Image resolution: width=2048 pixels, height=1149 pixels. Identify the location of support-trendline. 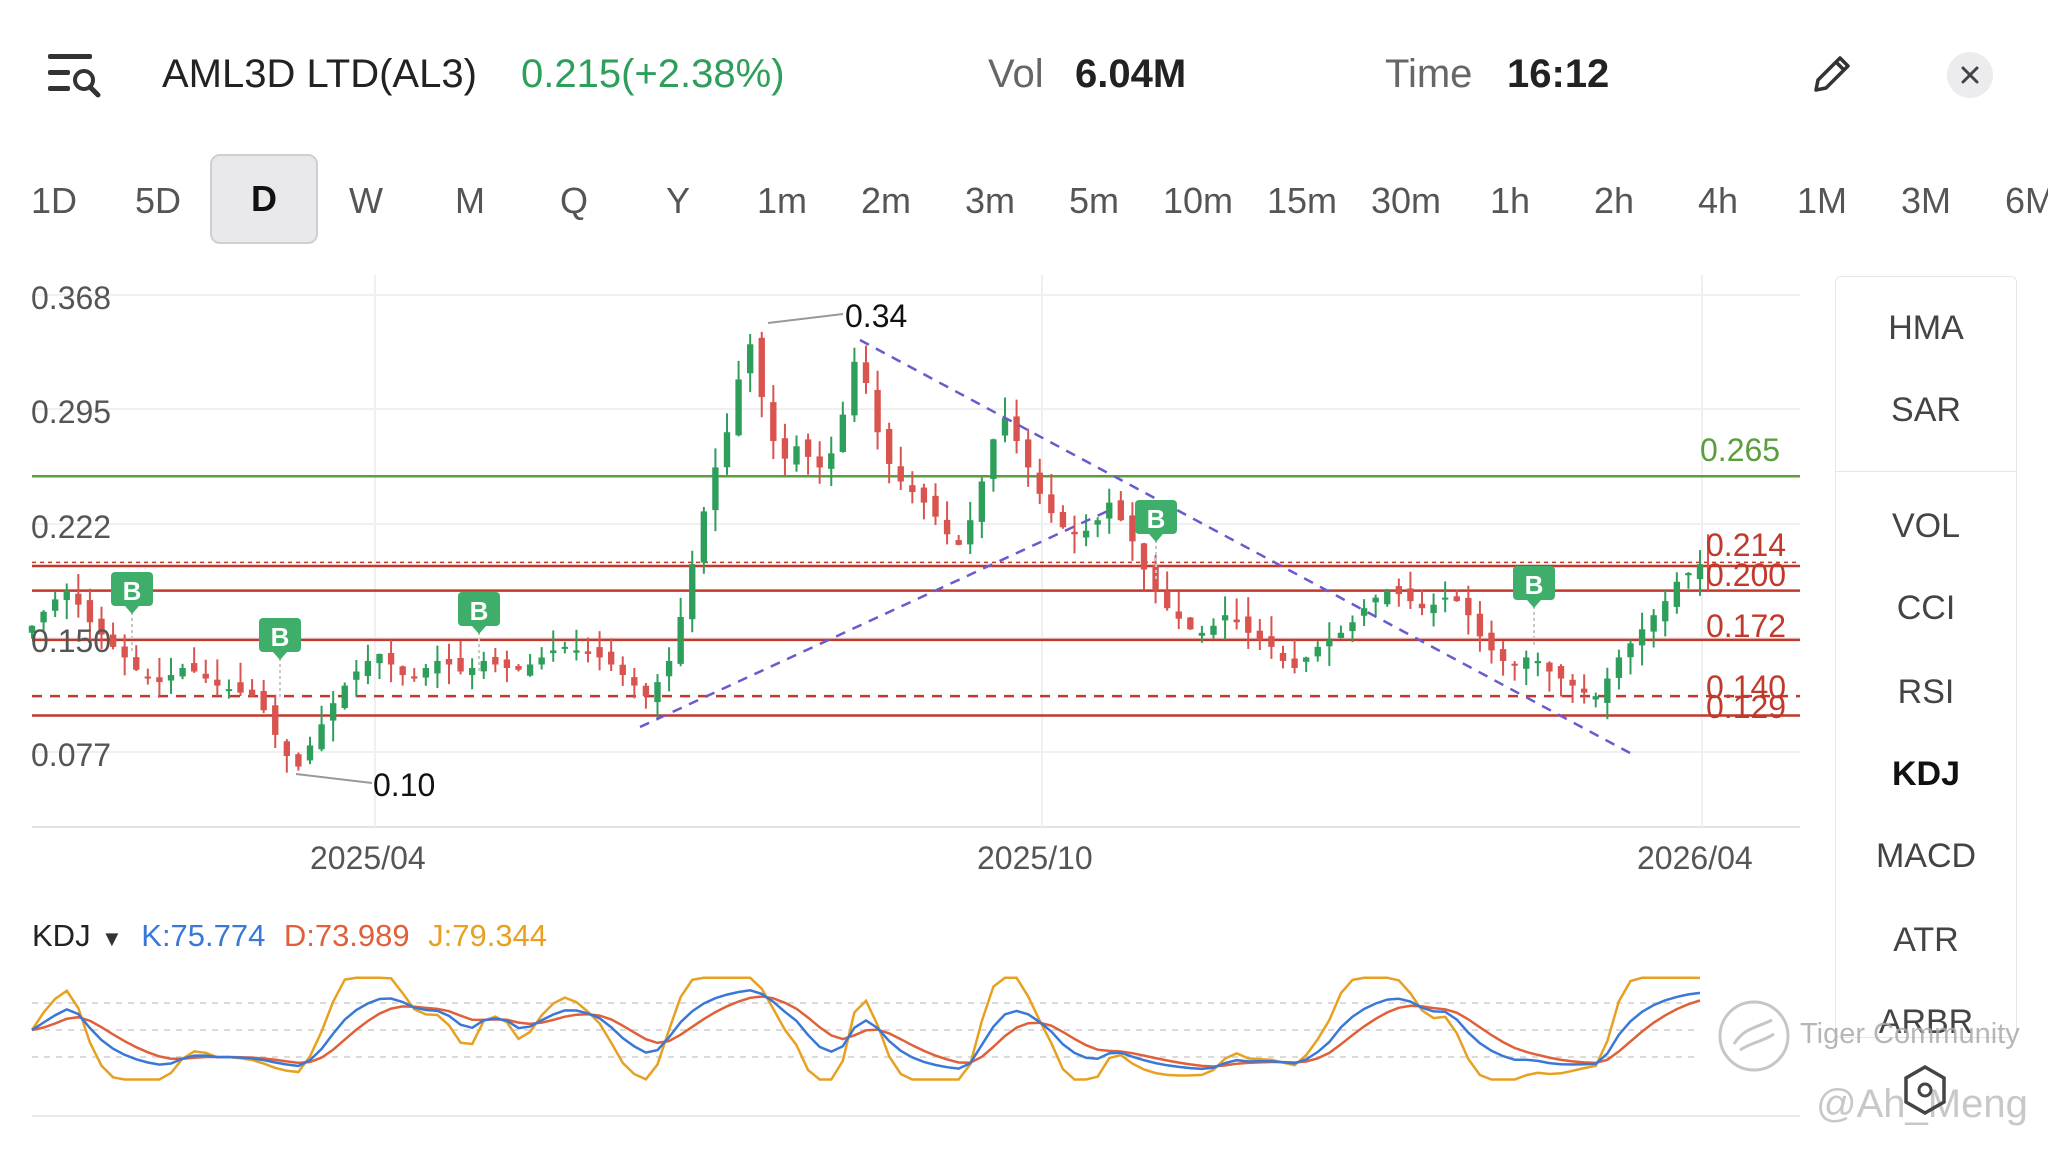
(875, 618).